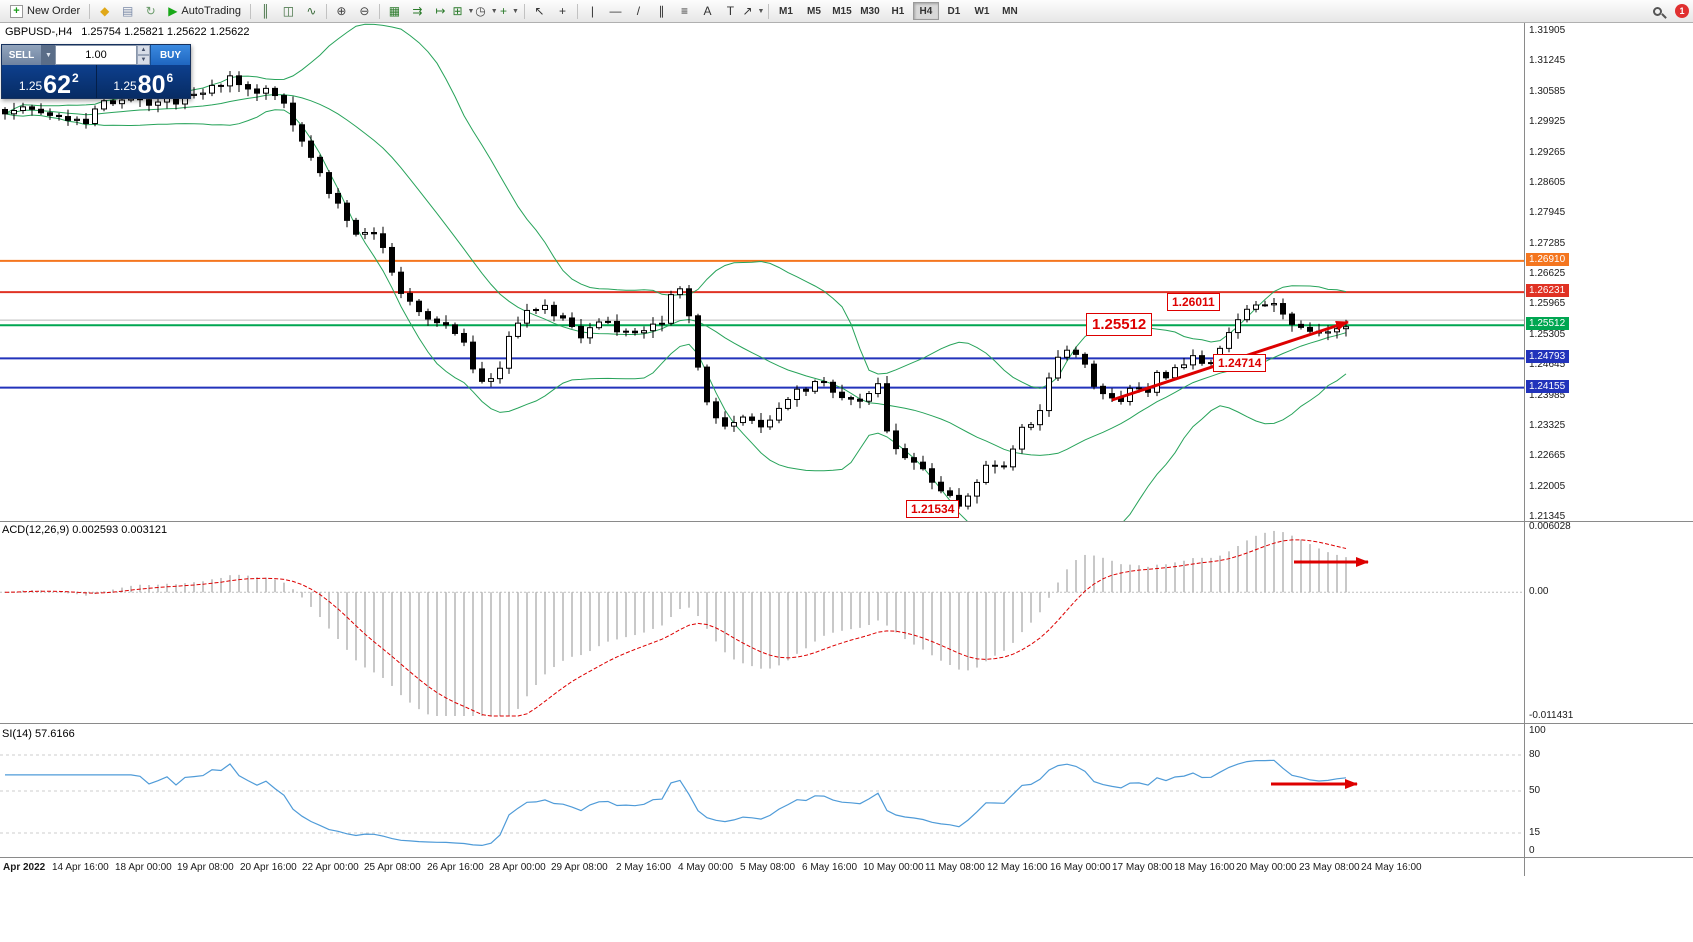  What do you see at coordinates (211, 11) in the screenshot?
I see `autotrading-label: AutoTrading` at bounding box center [211, 11].